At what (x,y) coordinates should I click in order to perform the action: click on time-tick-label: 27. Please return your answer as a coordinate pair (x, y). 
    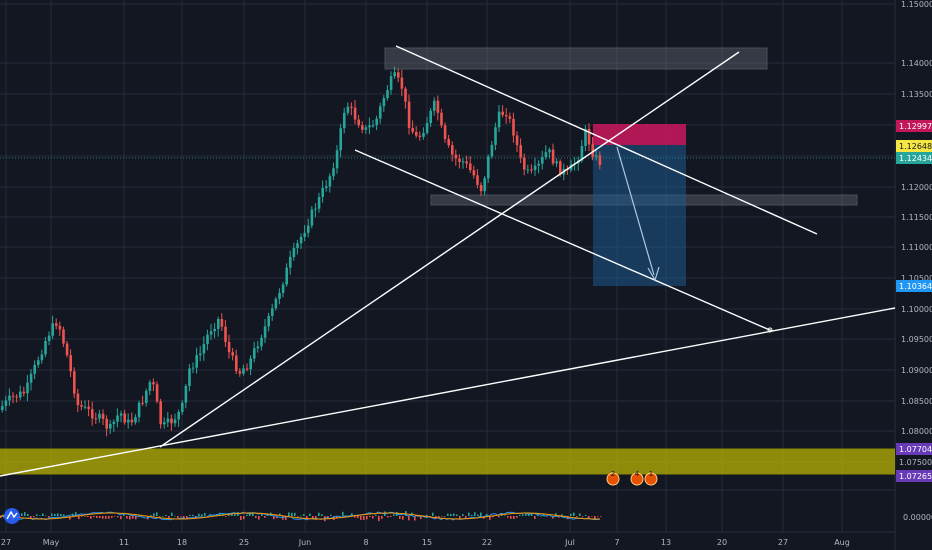
    Looking at the image, I should click on (6, 542).